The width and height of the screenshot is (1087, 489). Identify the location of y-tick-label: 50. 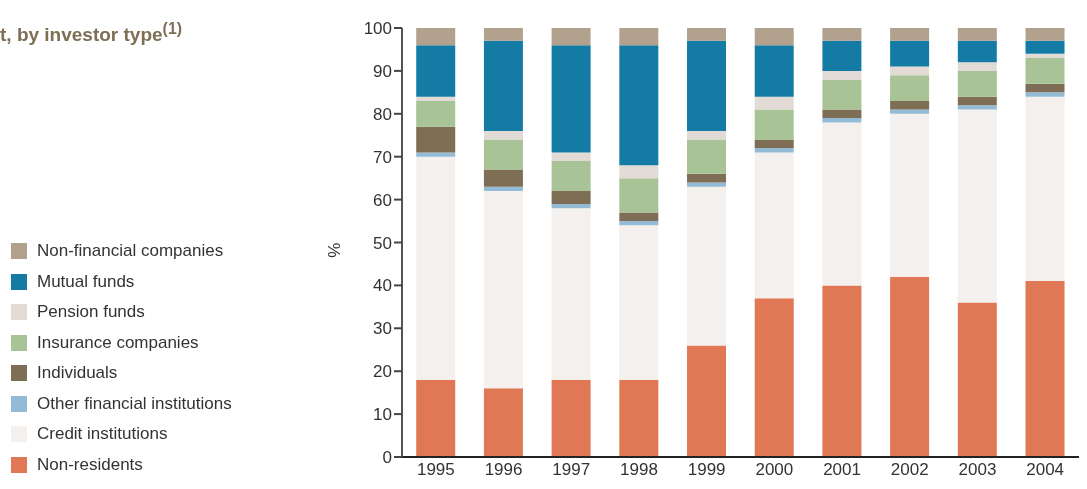
(382, 243).